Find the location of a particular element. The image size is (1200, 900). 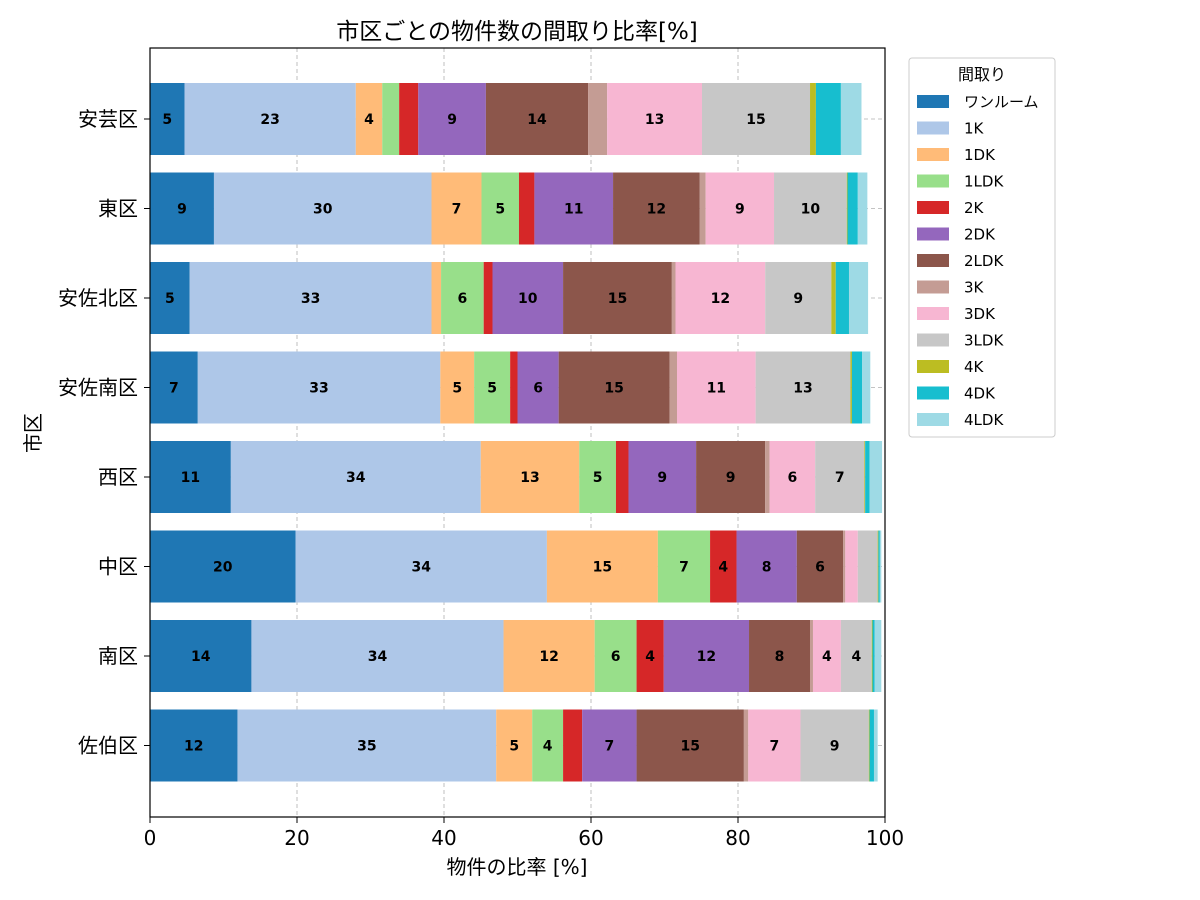

bar-value-label: 34 is located at coordinates (421, 568).